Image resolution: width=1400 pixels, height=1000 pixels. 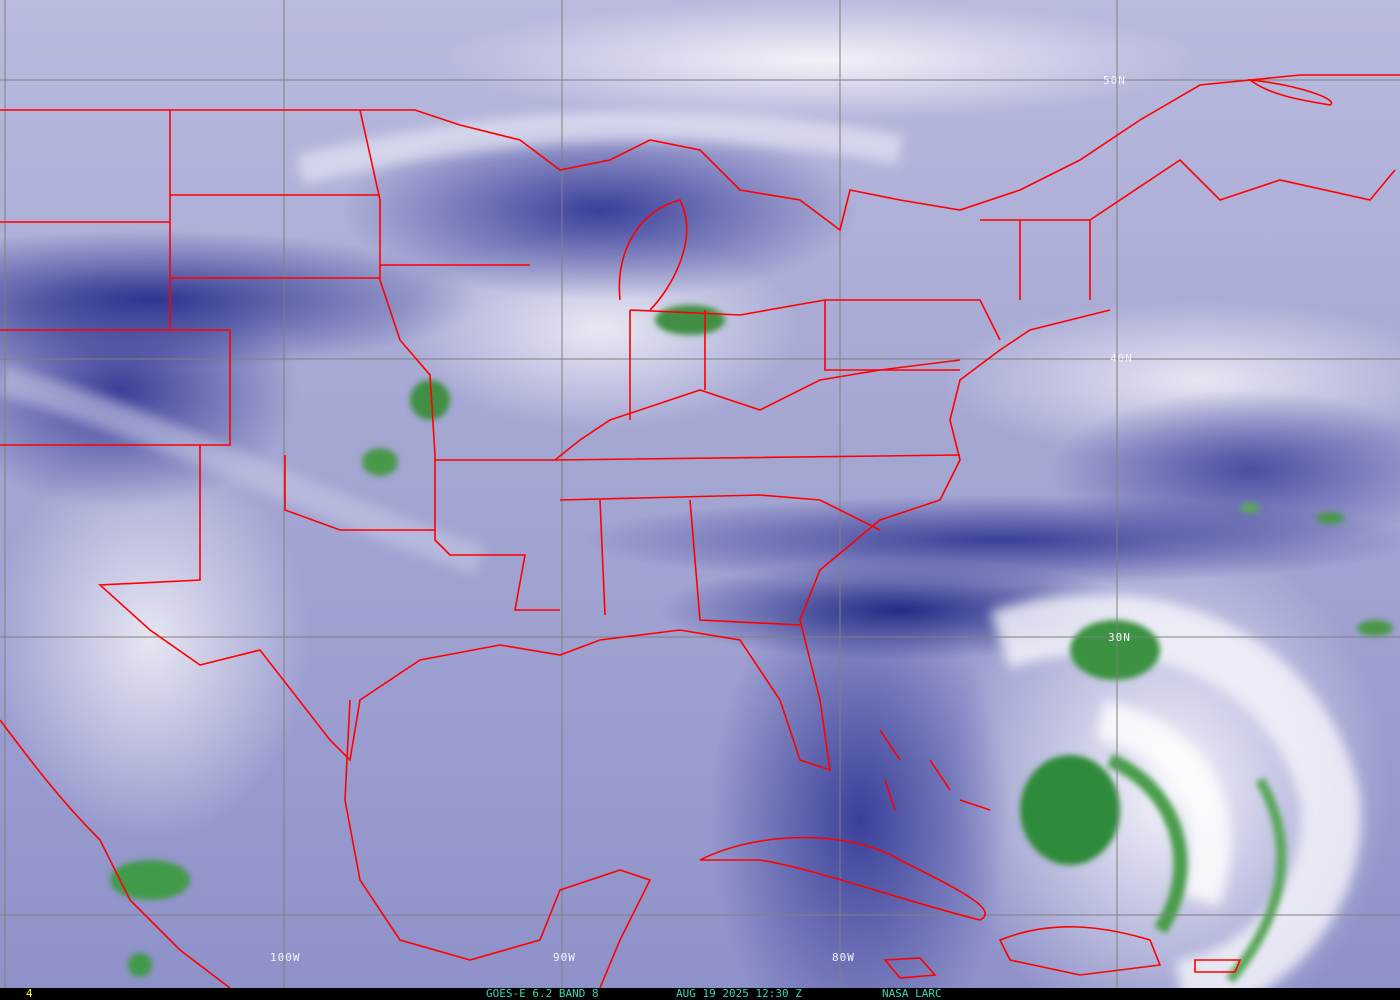 What do you see at coordinates (1070, 810) in the screenshot?
I see `hurricane-core` at bounding box center [1070, 810].